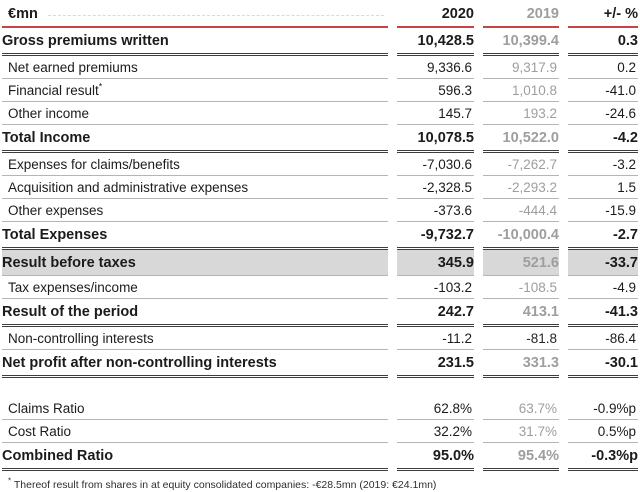 This screenshot has height=492, width=640. Describe the element at coordinates (603, 457) in the screenshot. I see `value-change: -0.3%p` at that location.